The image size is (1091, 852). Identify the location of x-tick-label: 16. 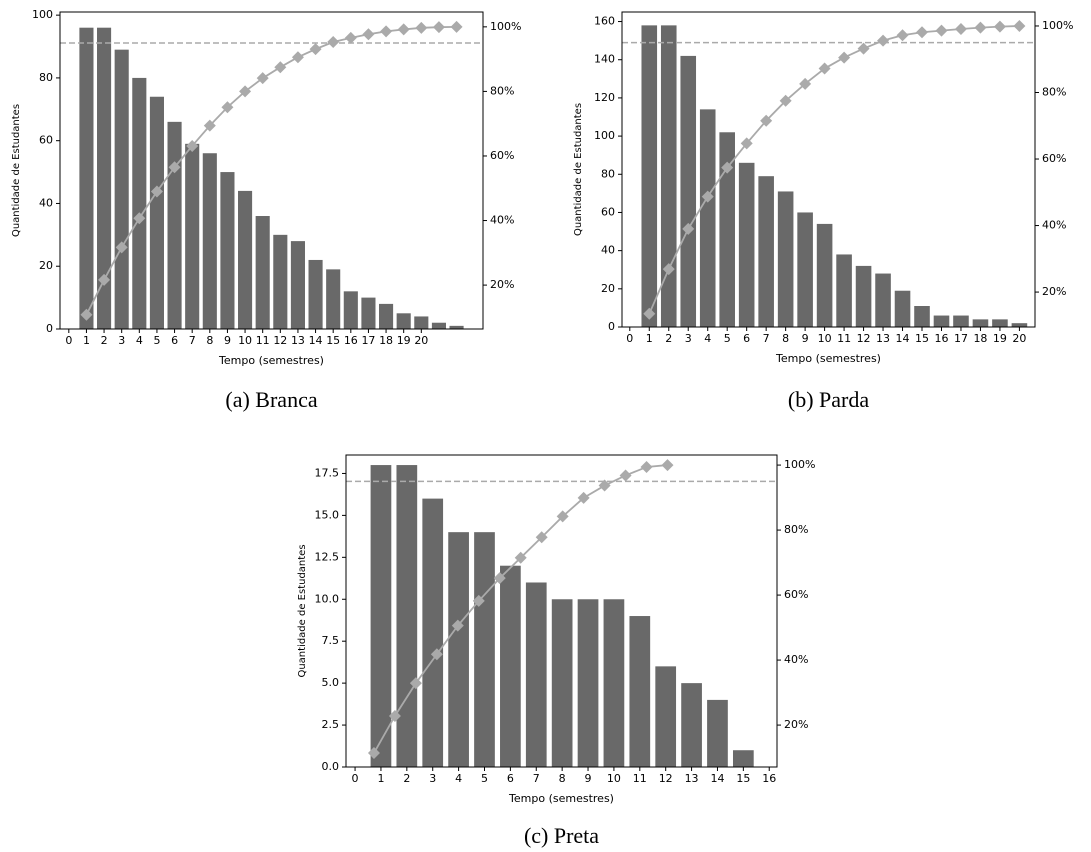
(941, 338).